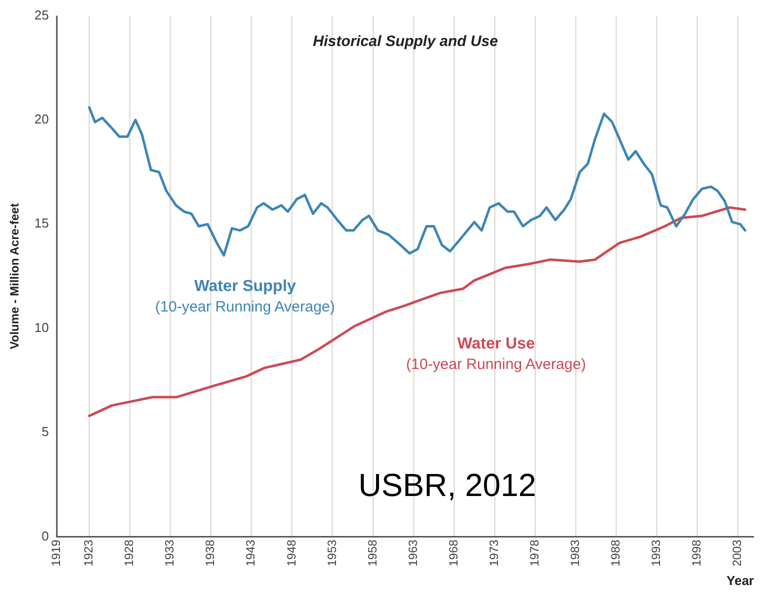 The height and width of the screenshot is (593, 762). Describe the element at coordinates (413, 552) in the screenshot. I see `x-tick-label: 1963` at that location.